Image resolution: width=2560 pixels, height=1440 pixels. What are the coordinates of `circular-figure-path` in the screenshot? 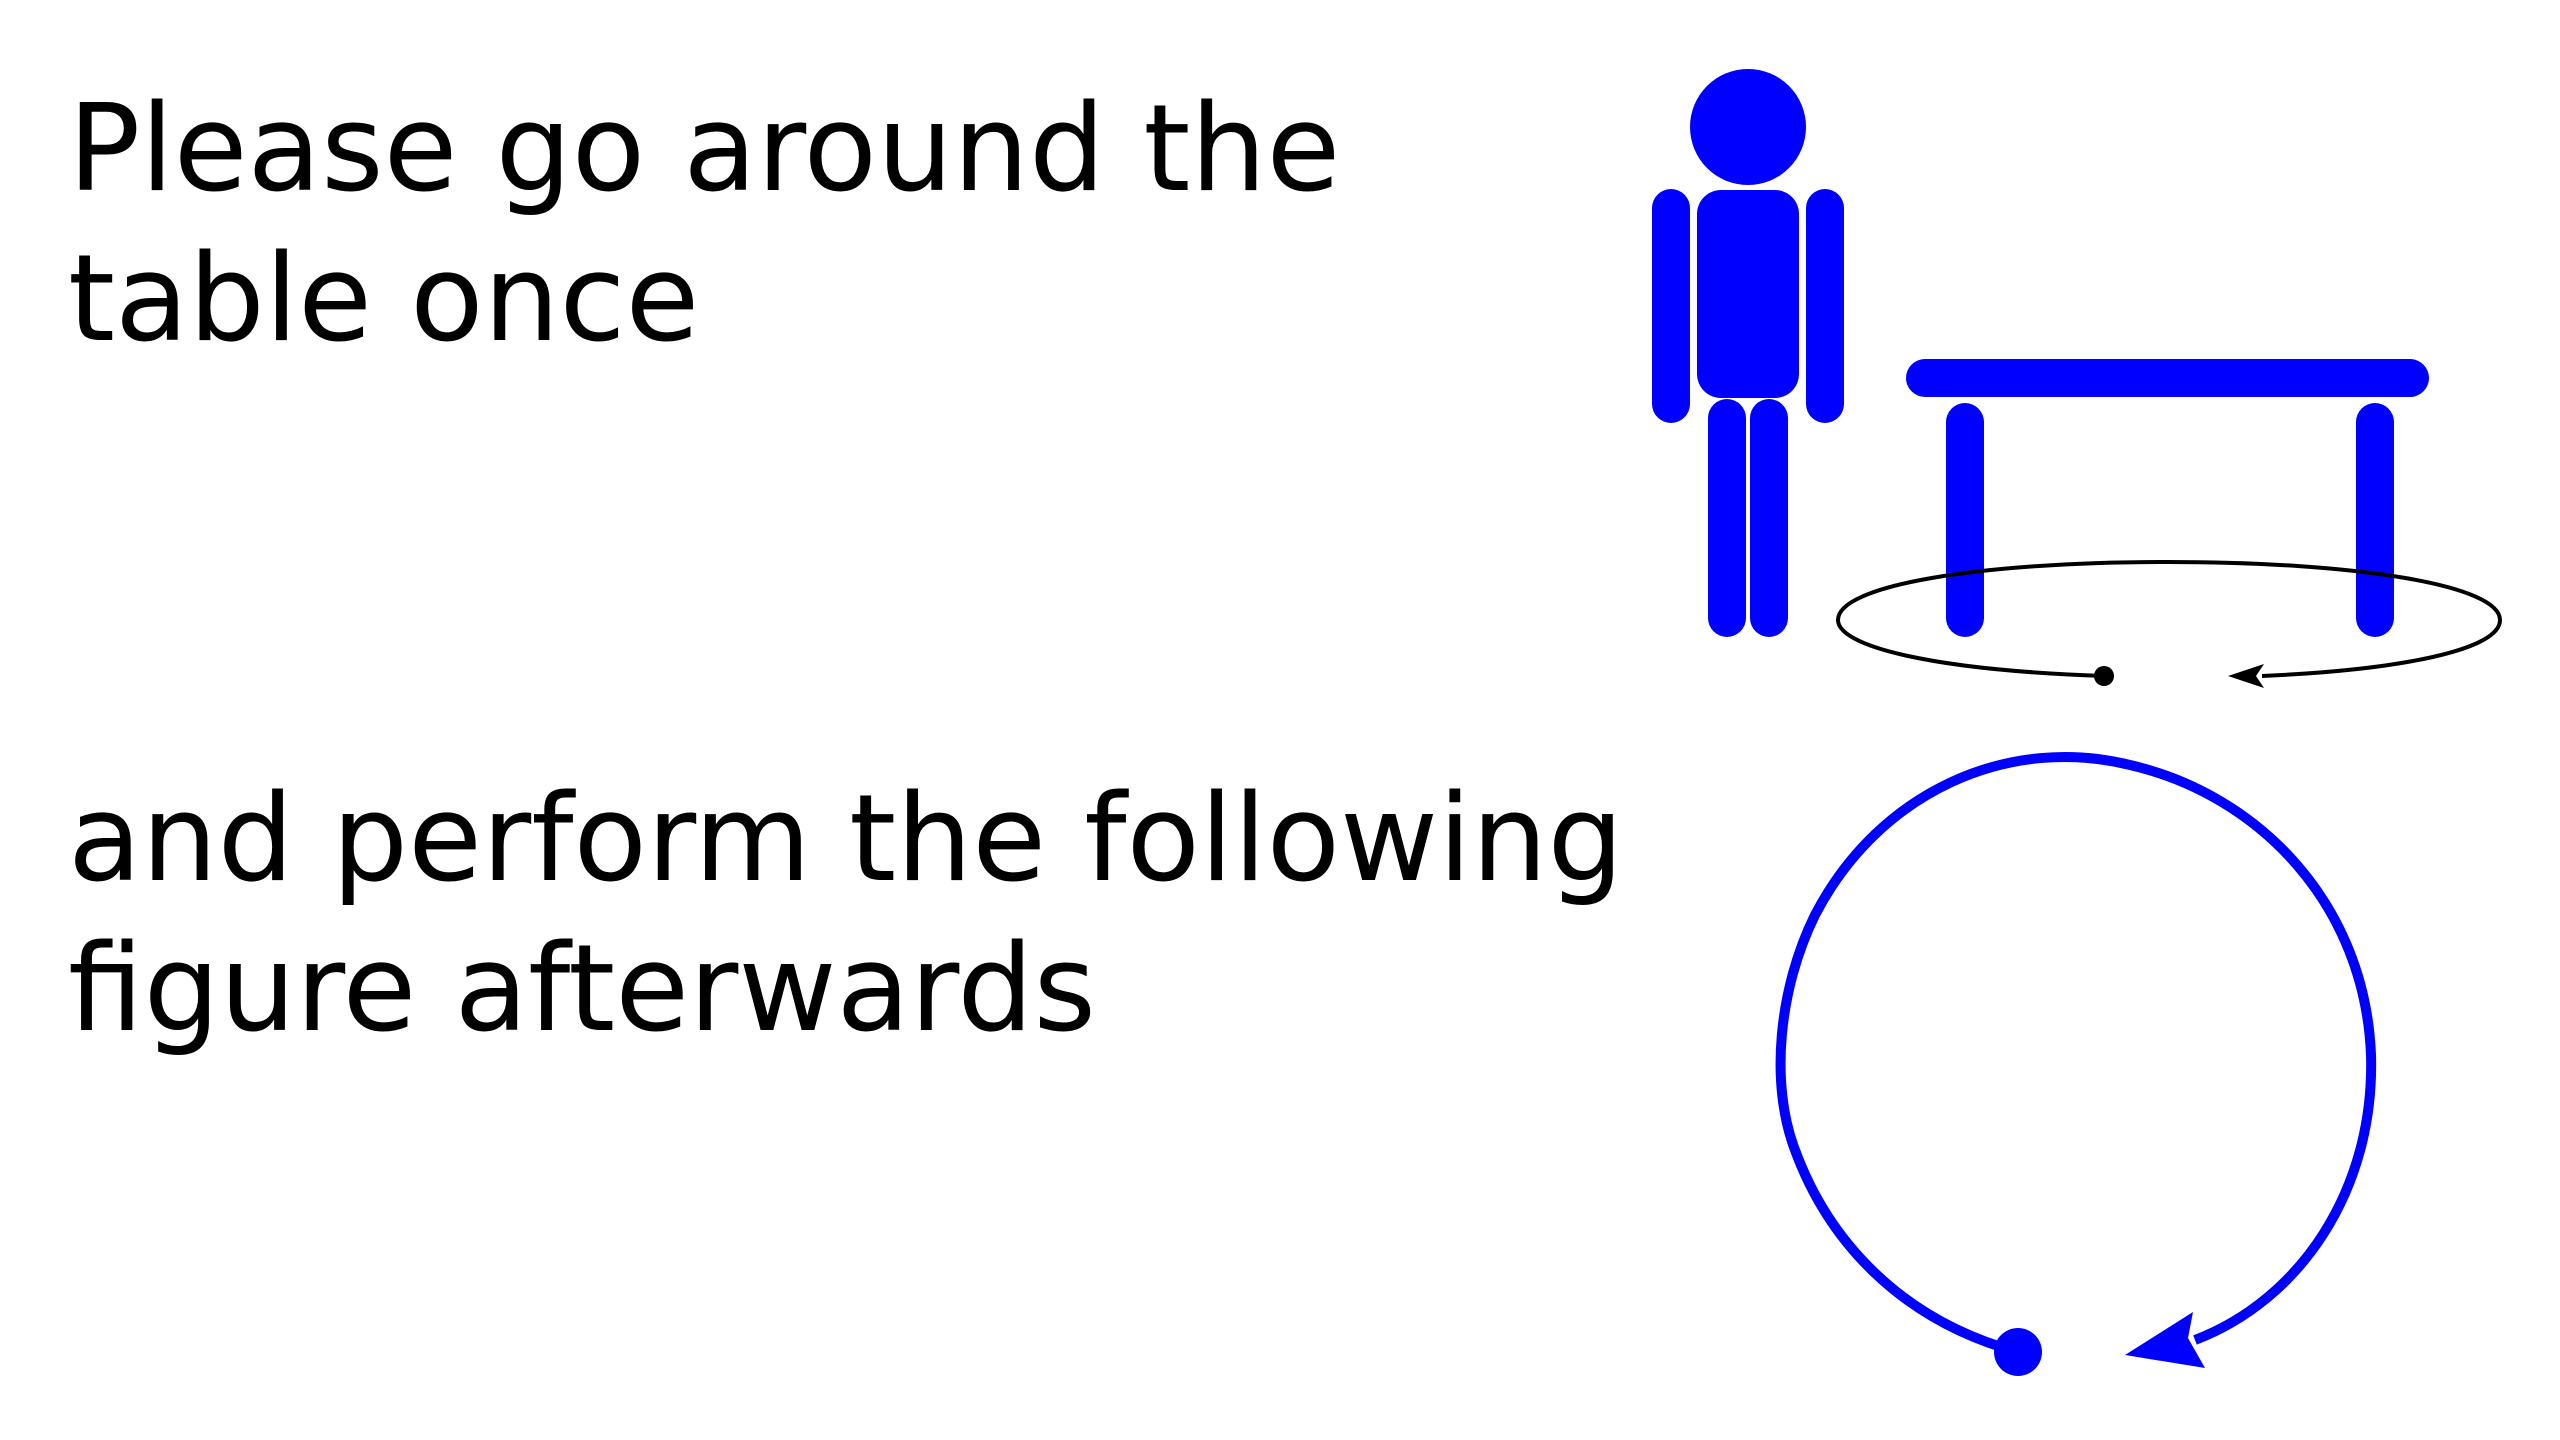 It's located at (2076, 1054).